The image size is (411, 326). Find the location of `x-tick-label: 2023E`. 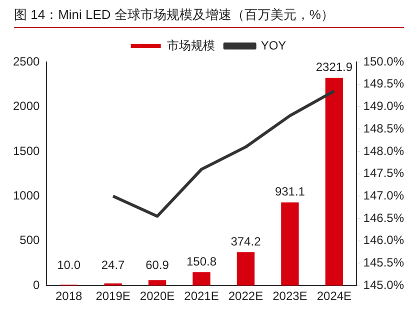

x-tick-label: 2023E is located at coordinates (290, 296).